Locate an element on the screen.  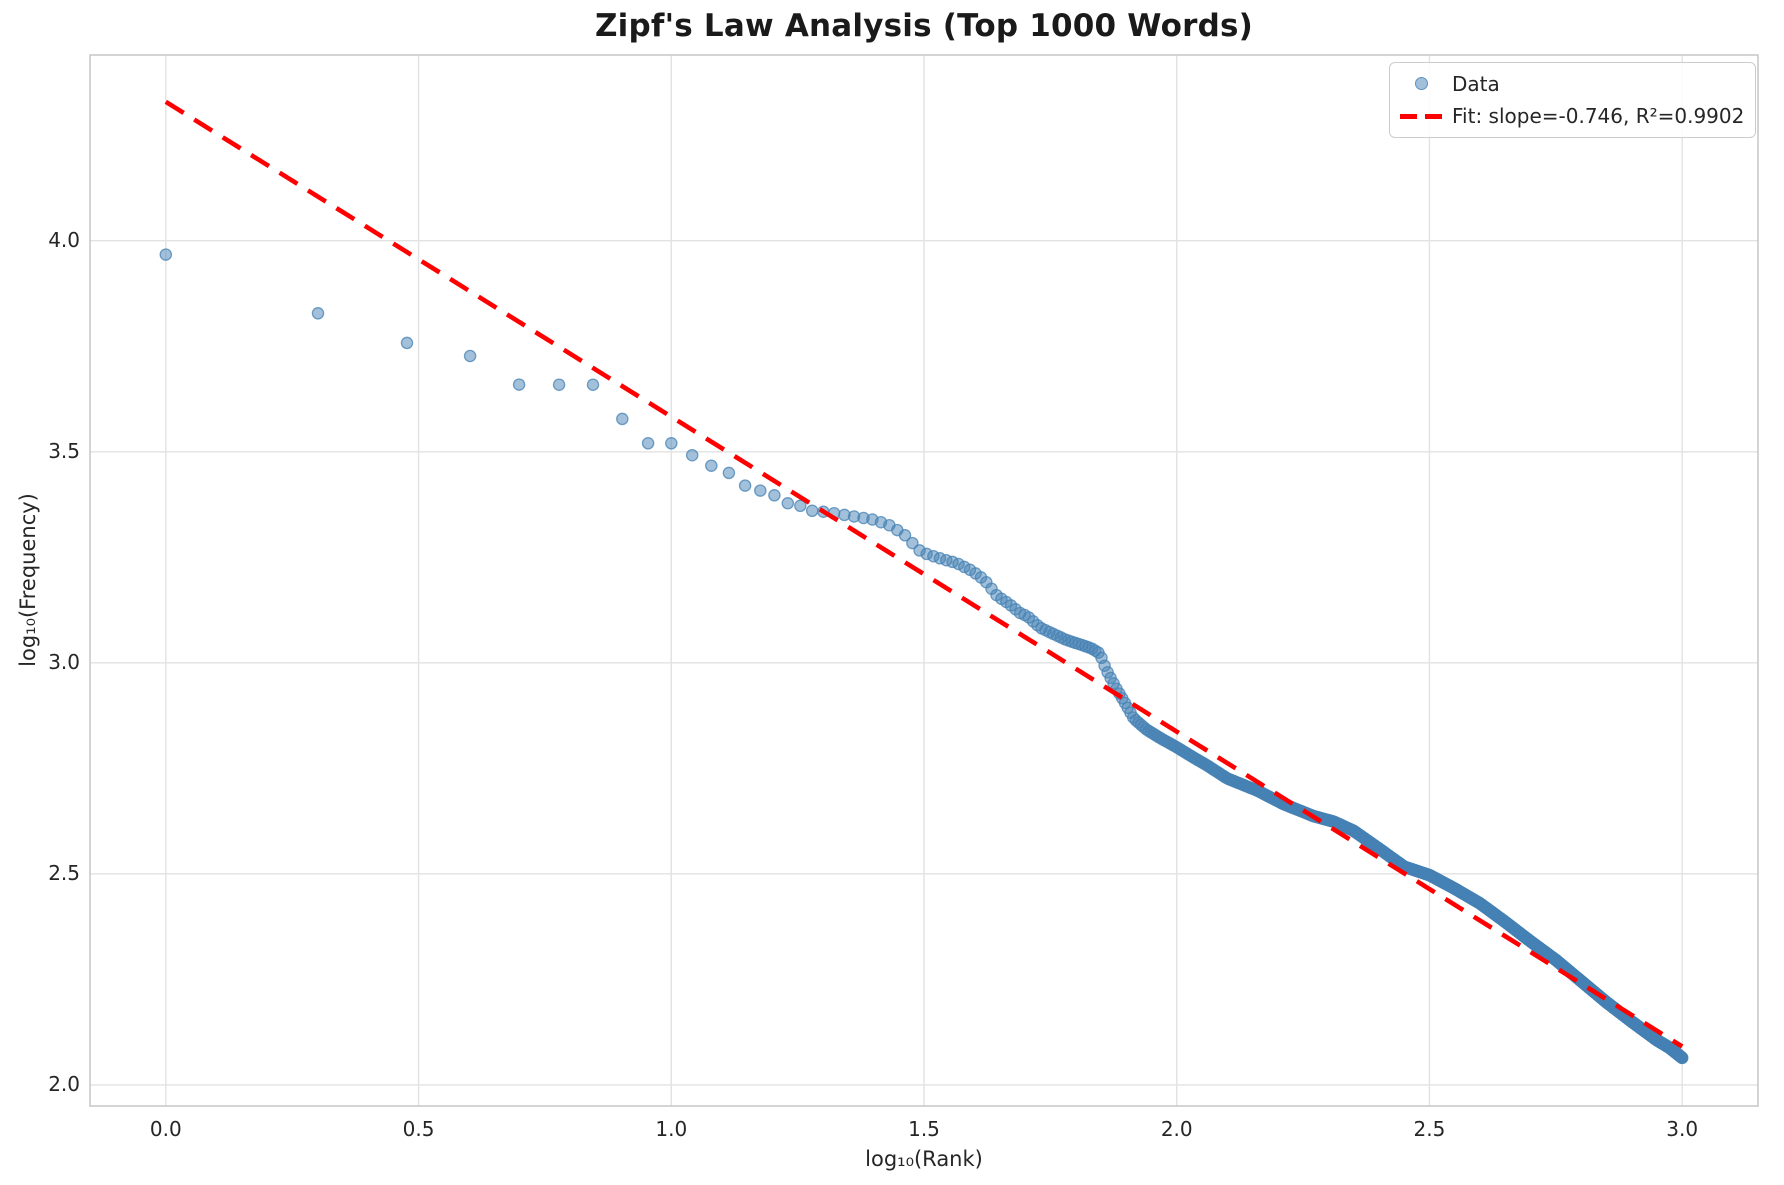
x-tick-label: 1.0 is located at coordinates (671, 1129).